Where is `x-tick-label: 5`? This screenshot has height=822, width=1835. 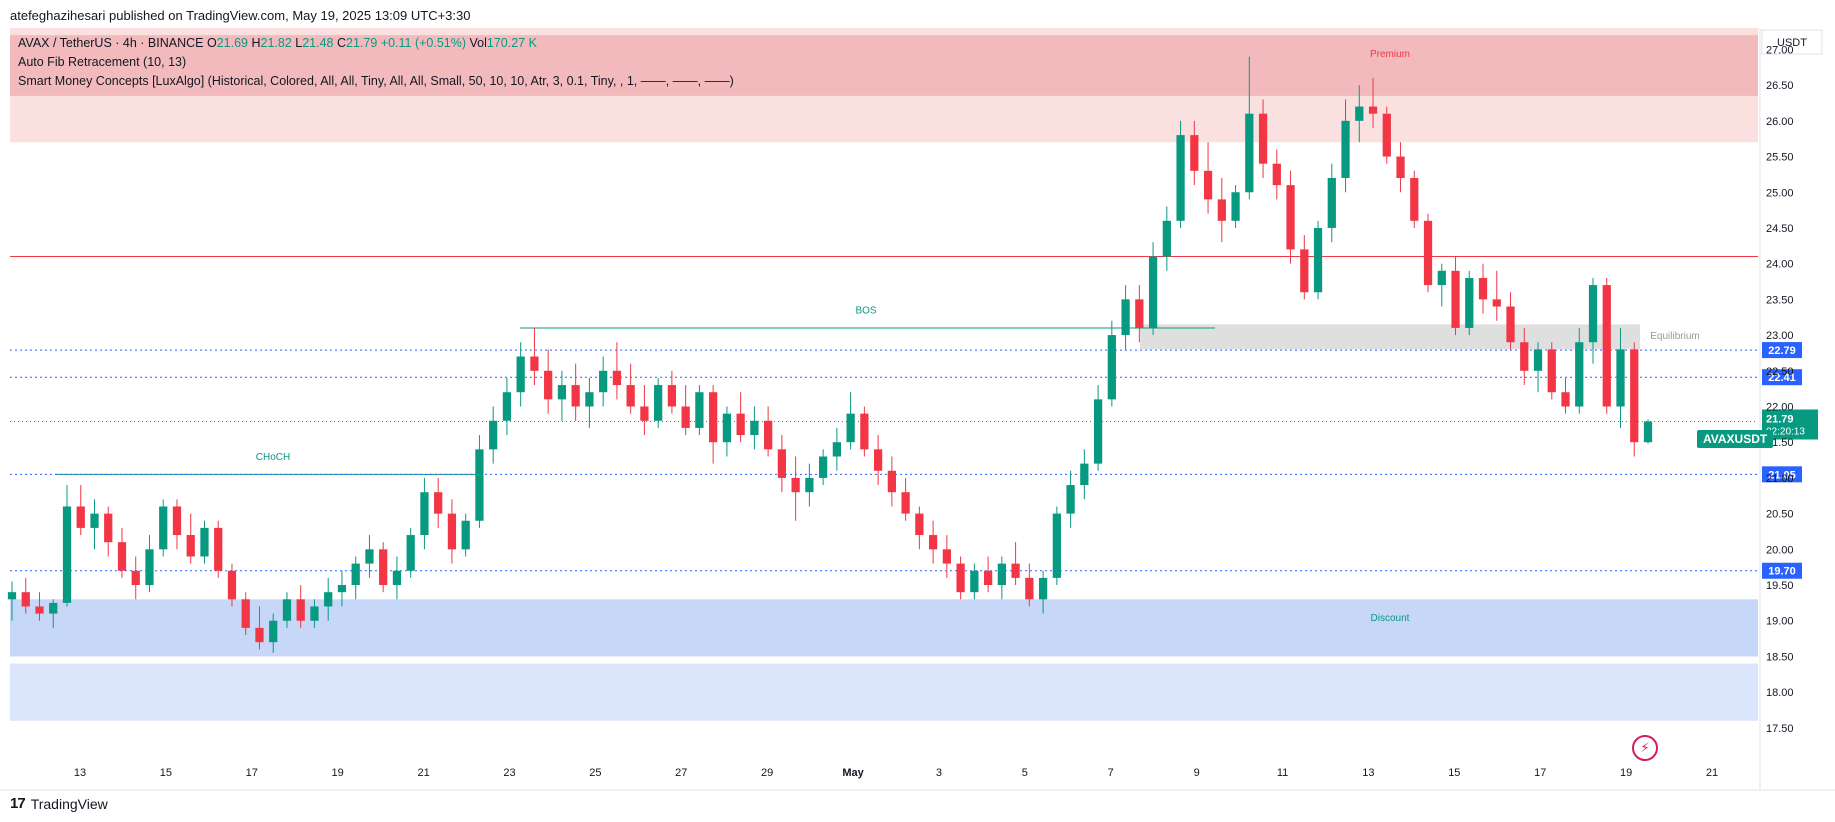
x-tick-label: 5 is located at coordinates (1025, 773).